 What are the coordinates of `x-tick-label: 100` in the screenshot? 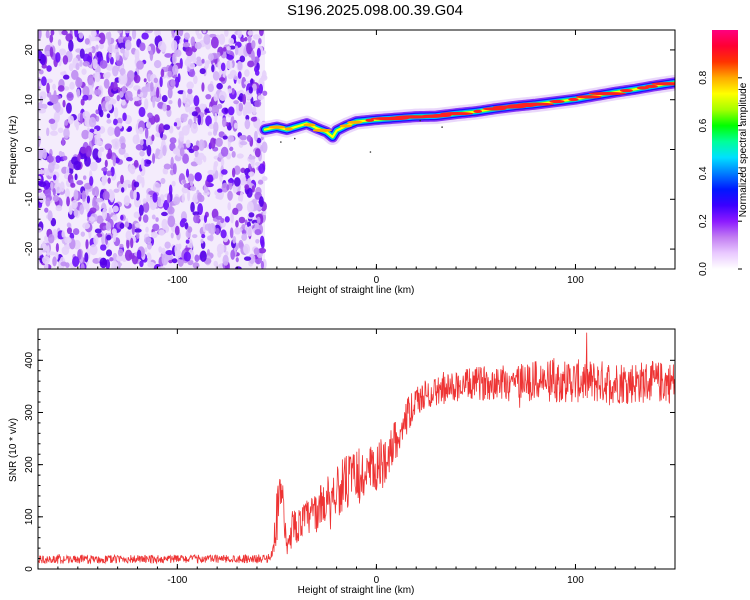 It's located at (575, 580).